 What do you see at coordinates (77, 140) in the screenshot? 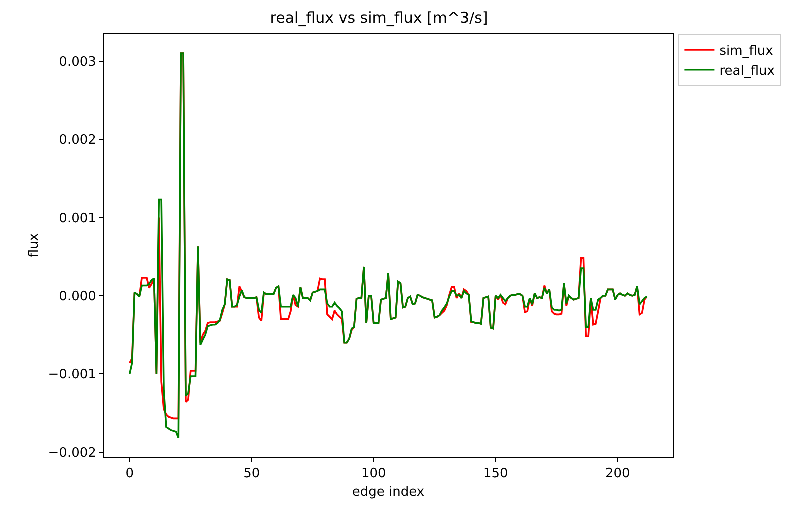
I see `y-tick-label: 0.002` at bounding box center [77, 140].